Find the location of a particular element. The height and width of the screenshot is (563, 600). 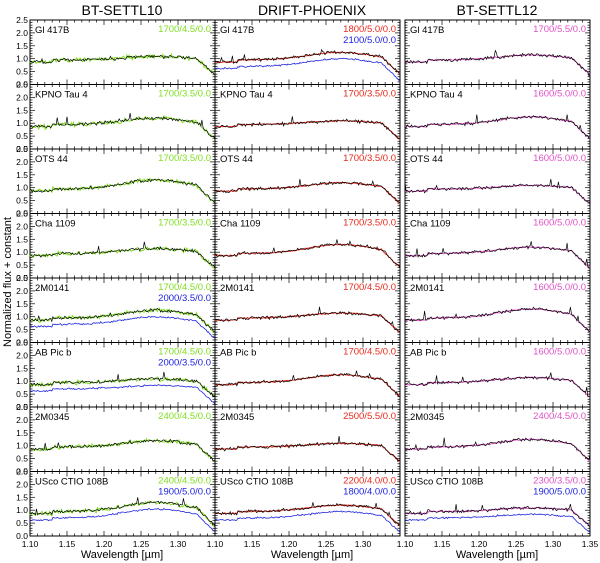

x-tick-label: 1.30 is located at coordinates (178, 544).